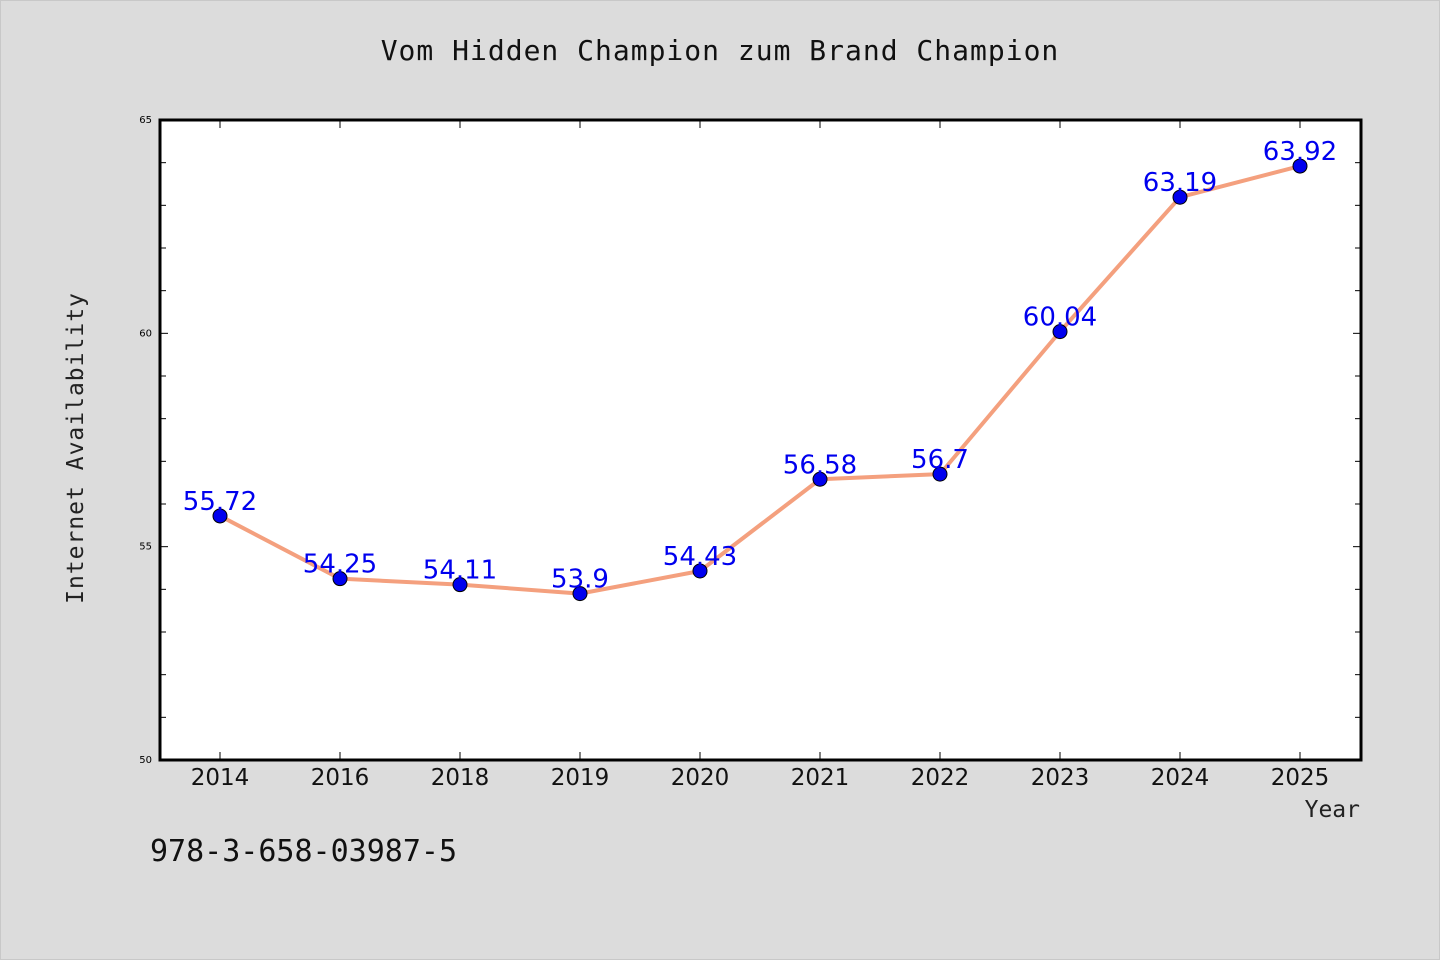  What do you see at coordinates (720, 50) in the screenshot?
I see `chart-title: Vom Hidden Champion zum Brand Champion` at bounding box center [720, 50].